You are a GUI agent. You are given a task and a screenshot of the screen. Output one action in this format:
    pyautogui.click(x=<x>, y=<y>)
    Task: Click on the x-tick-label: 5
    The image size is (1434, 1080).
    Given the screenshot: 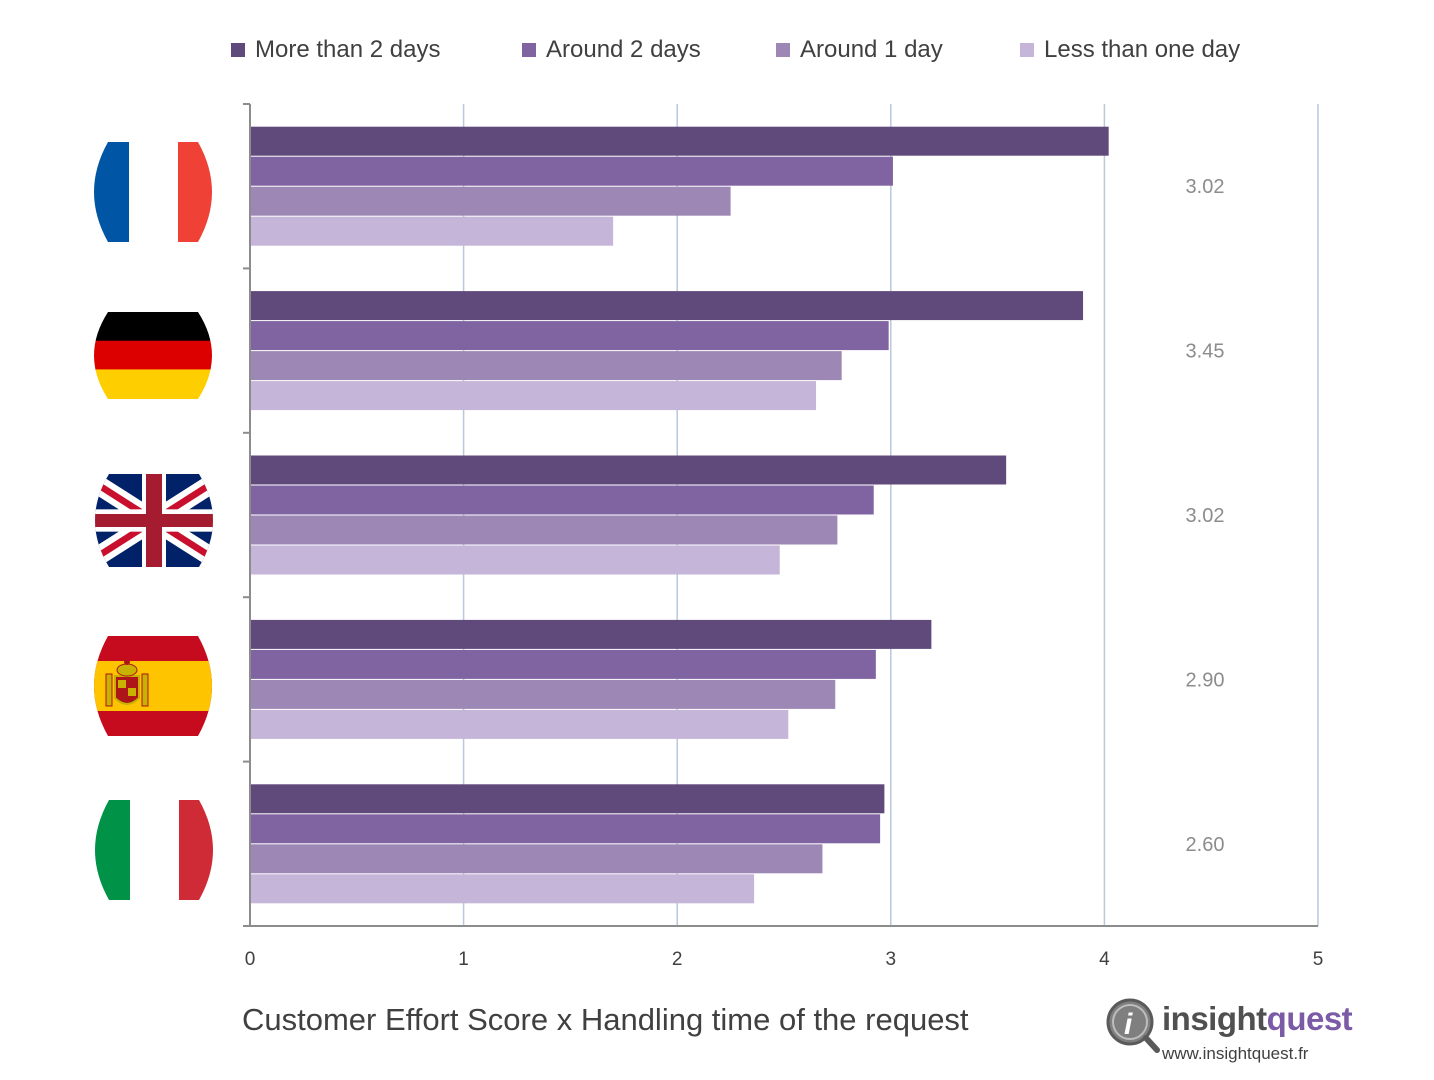 What is the action you would take?
    pyautogui.click(x=1318, y=959)
    